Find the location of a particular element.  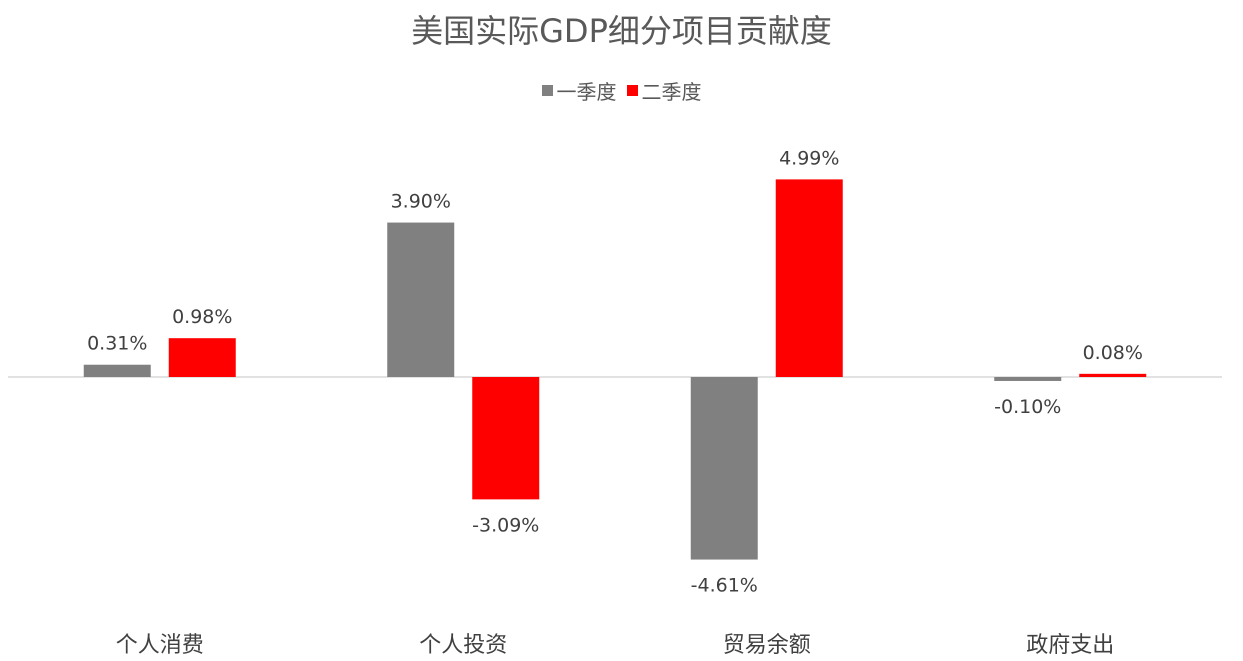

category-label-4: 政府支出 is located at coordinates (1070, 645).